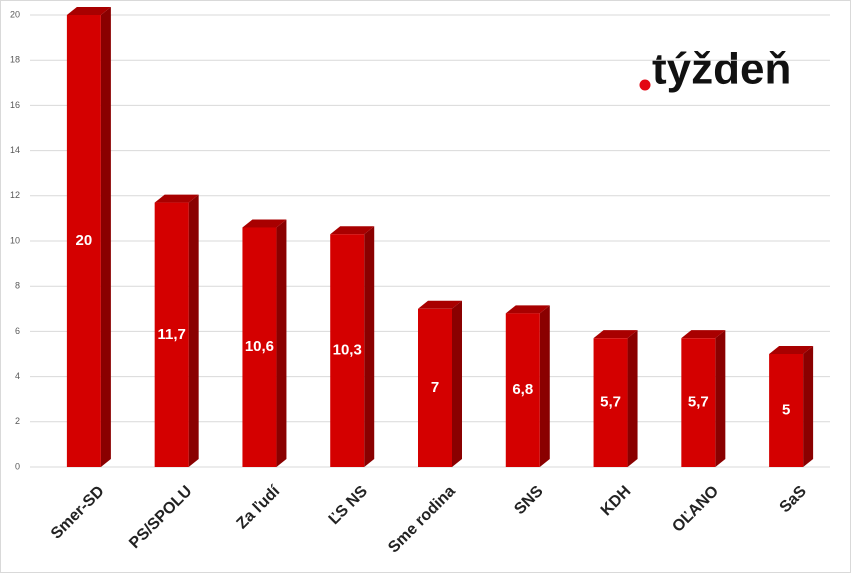 Image resolution: width=851 pixels, height=573 pixels. What do you see at coordinates (17, 331) in the screenshot?
I see `y-tick-label: 6` at bounding box center [17, 331].